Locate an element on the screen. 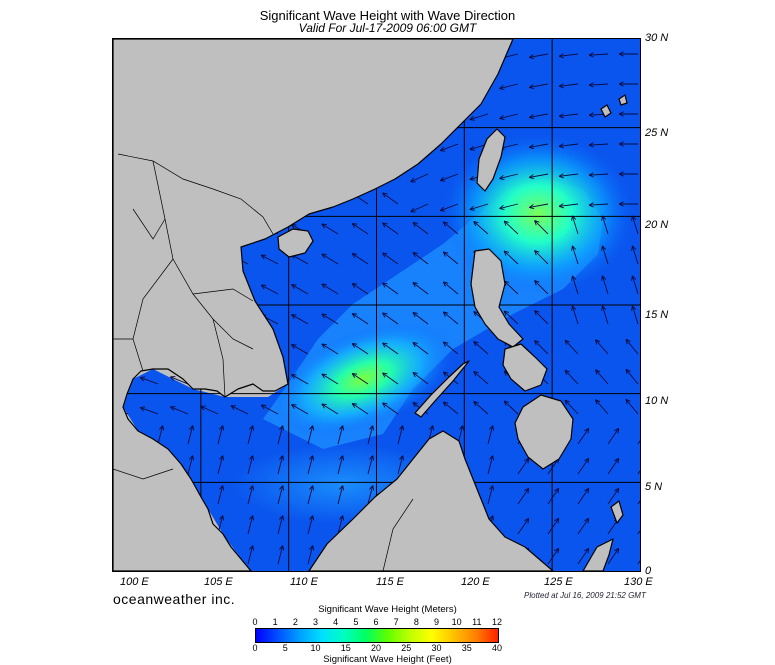 This screenshot has width=775, height=665. colorbar-meter-tick: 11 is located at coordinates (477, 622).